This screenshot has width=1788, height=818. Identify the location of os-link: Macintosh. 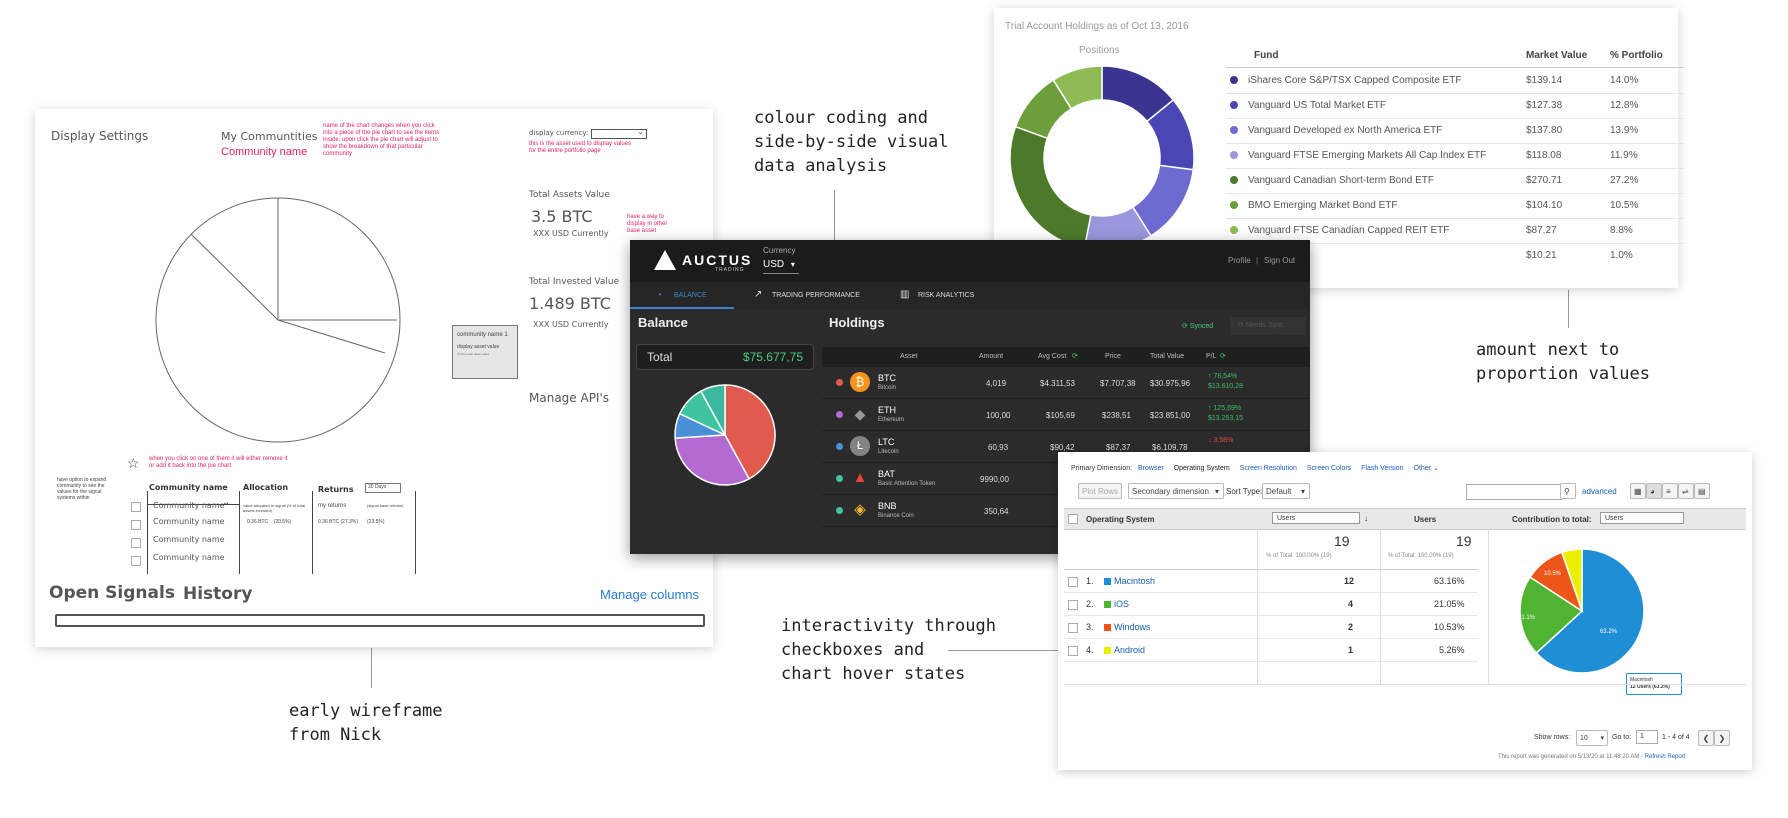
(1135, 581).